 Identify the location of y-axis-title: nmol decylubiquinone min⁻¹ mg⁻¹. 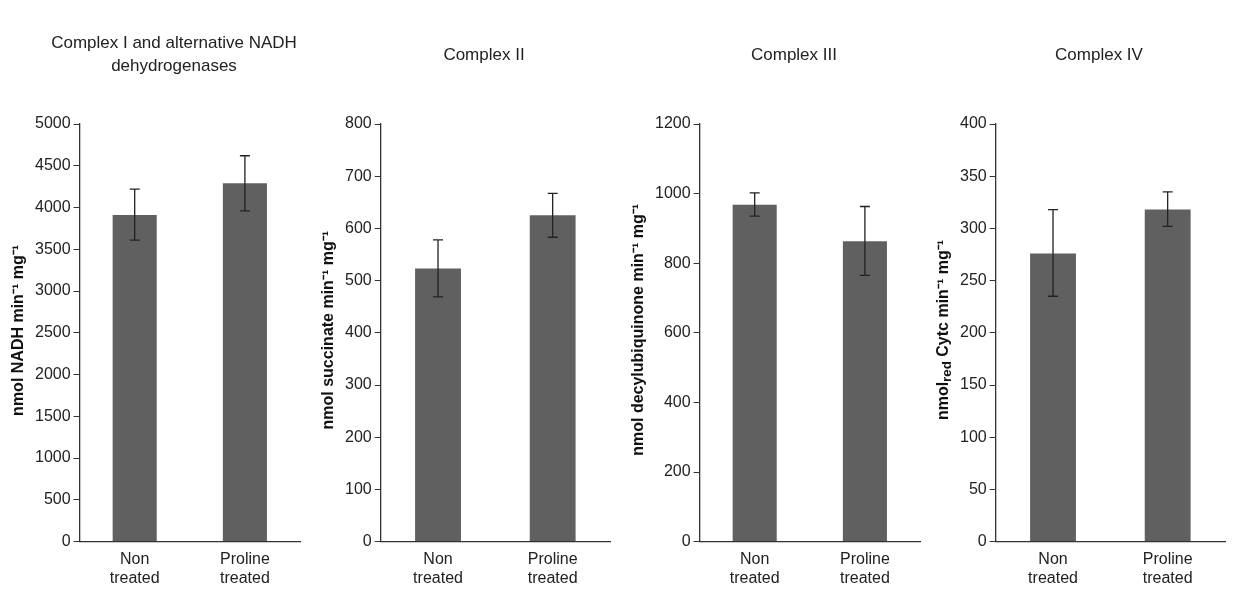
(637, 330).